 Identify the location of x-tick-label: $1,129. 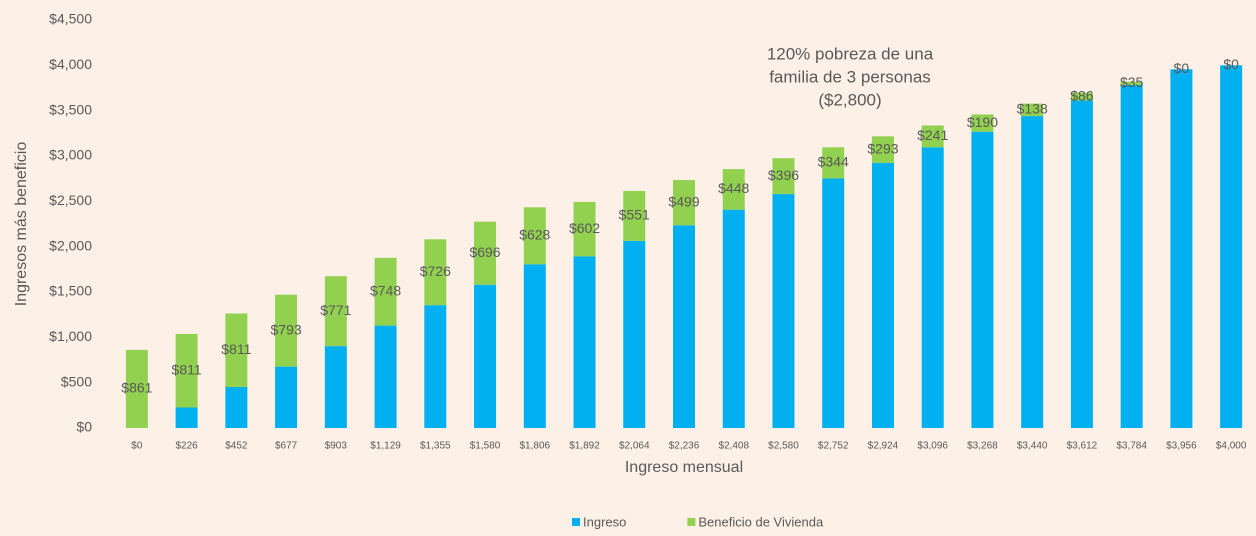
(385, 446).